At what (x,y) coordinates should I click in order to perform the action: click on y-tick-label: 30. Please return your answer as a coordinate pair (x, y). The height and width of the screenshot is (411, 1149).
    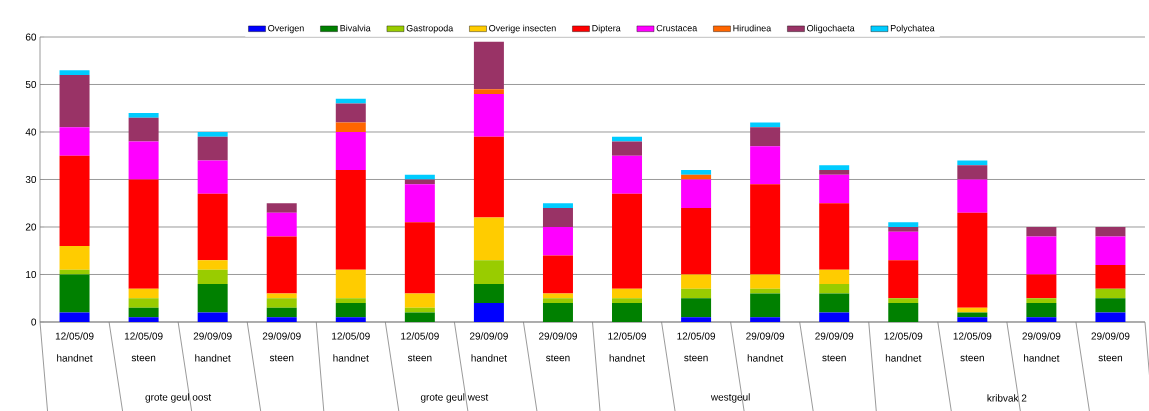
    Looking at the image, I should click on (31, 179).